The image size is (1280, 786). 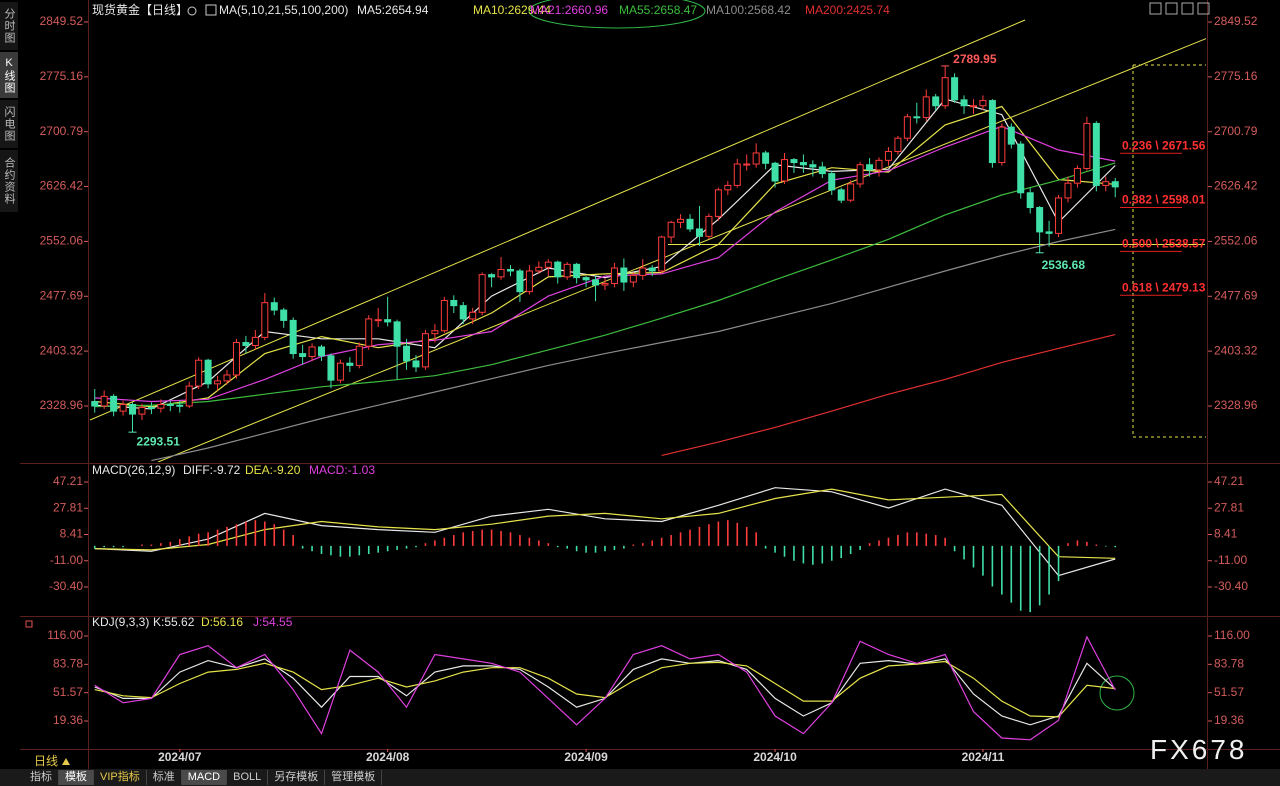 What do you see at coordinates (76, 777) in the screenshot?
I see `tab: 模板` at bounding box center [76, 777].